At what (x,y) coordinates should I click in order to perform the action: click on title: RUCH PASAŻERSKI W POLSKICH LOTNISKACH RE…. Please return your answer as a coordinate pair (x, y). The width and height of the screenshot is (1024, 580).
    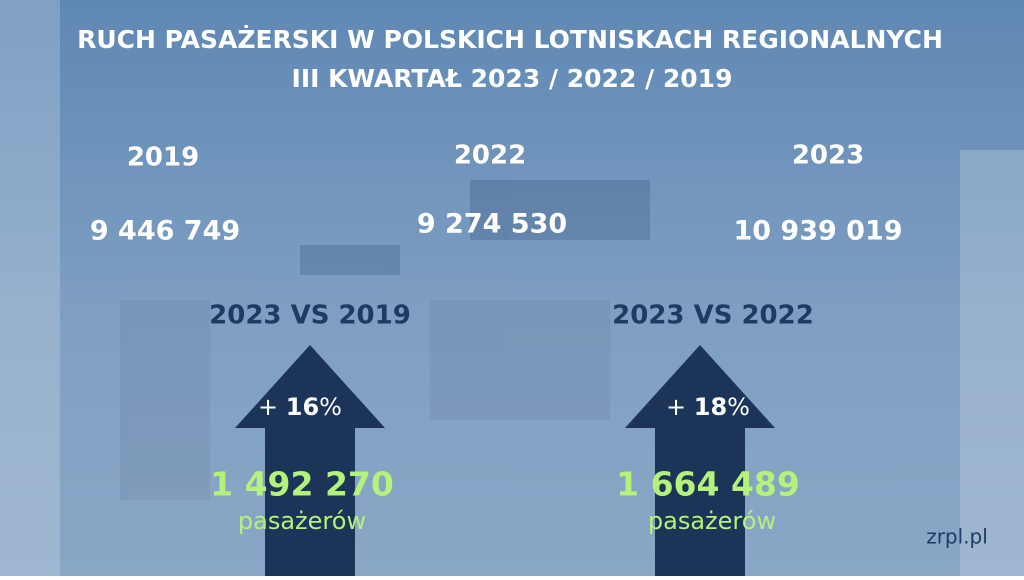
    Looking at the image, I should click on (510, 39).